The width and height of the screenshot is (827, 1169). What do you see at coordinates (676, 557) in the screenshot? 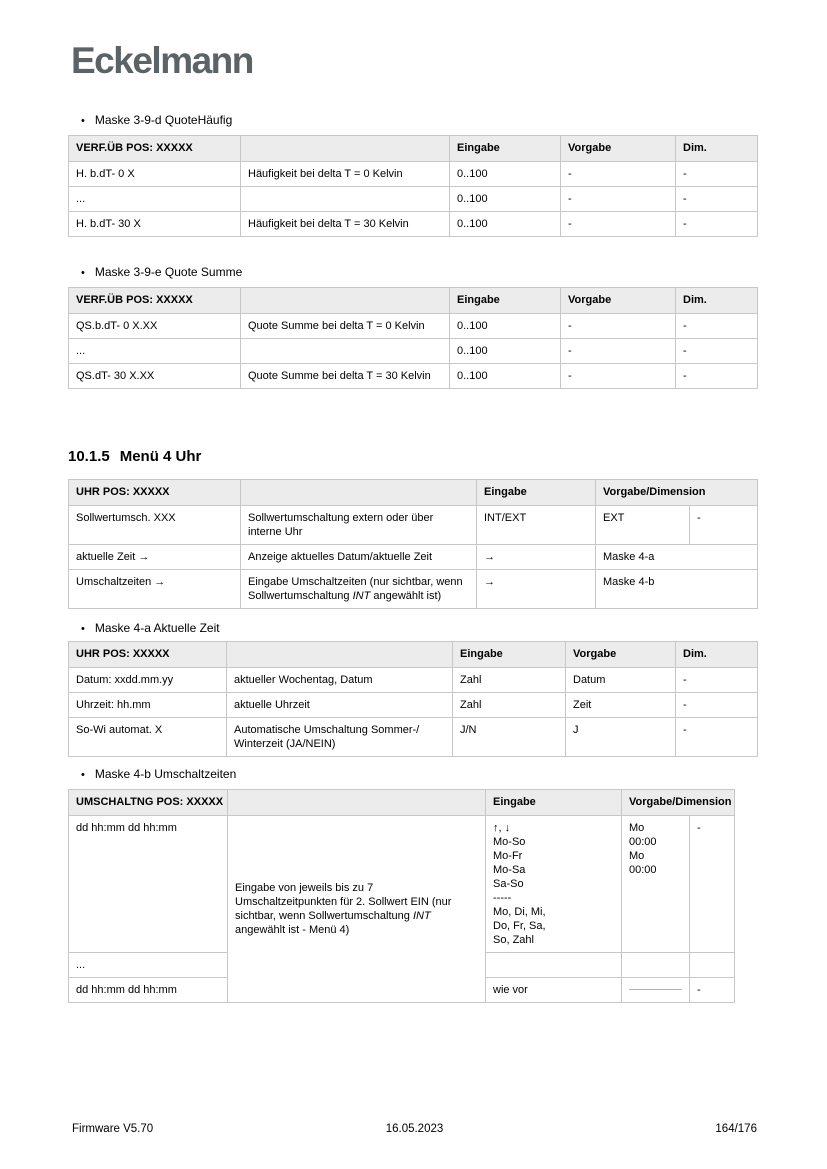
I see `table-cell: Maske 4-a` at bounding box center [676, 557].